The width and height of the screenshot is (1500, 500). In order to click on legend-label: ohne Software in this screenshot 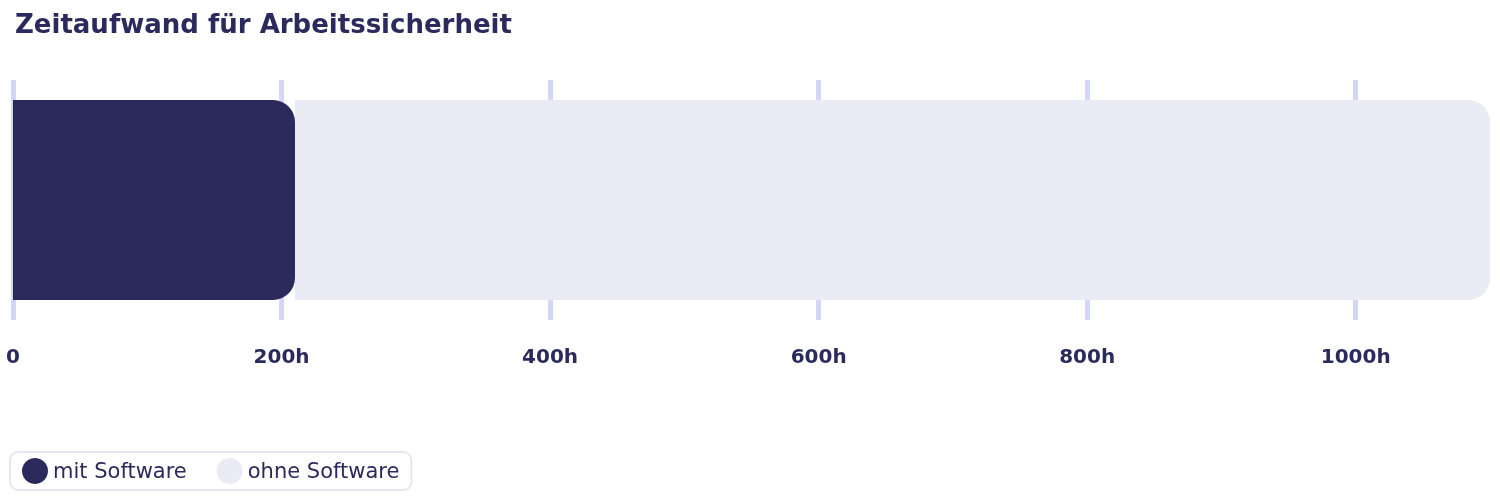, I will do `click(323, 471)`.